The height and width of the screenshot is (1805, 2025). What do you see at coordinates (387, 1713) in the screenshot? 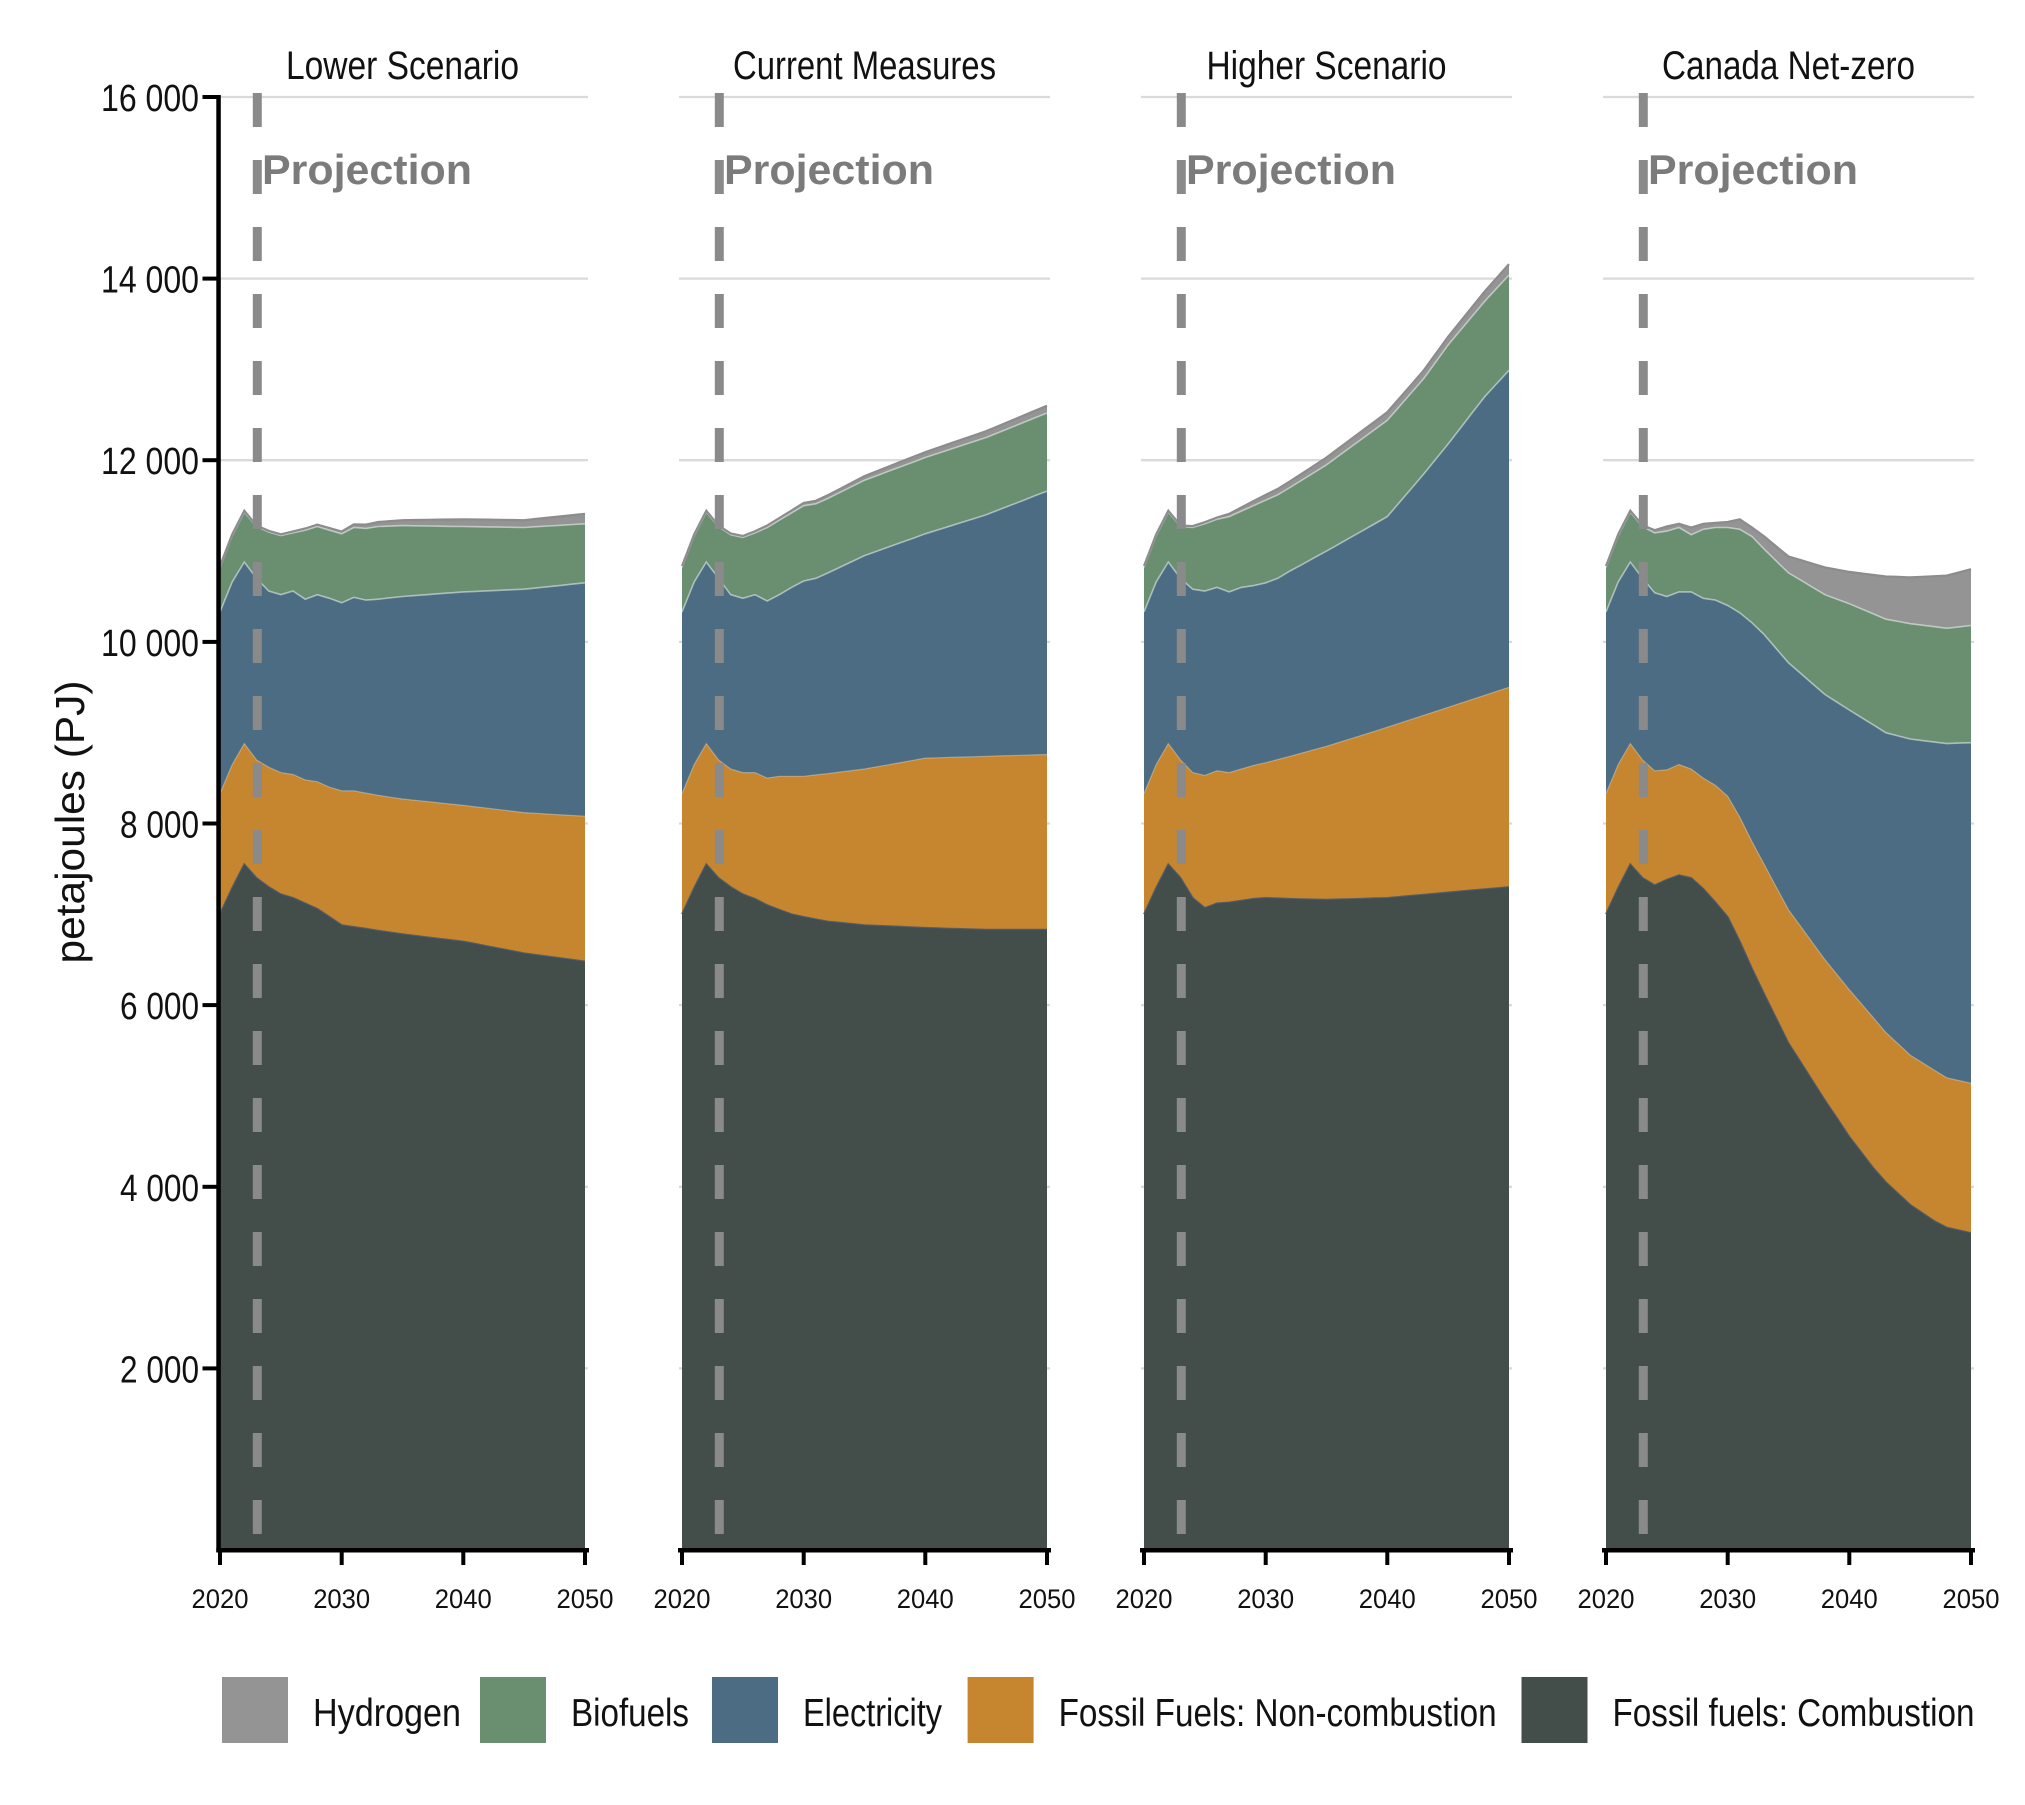
I see `svg-text: Hydrogen` at bounding box center [387, 1713].